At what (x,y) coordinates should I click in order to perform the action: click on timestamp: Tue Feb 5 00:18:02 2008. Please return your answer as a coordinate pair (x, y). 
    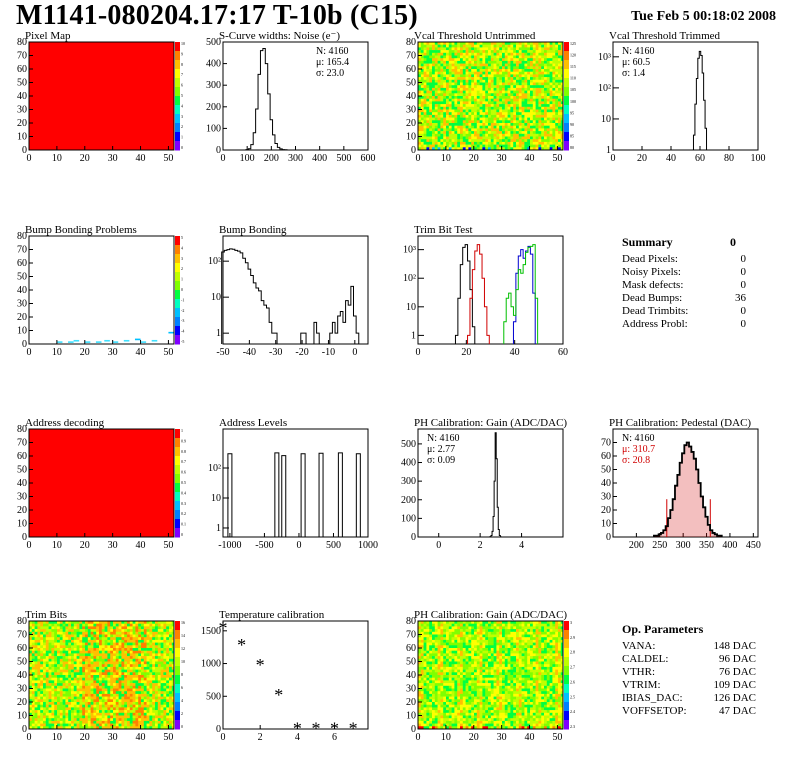
    Looking at the image, I should click on (703, 16).